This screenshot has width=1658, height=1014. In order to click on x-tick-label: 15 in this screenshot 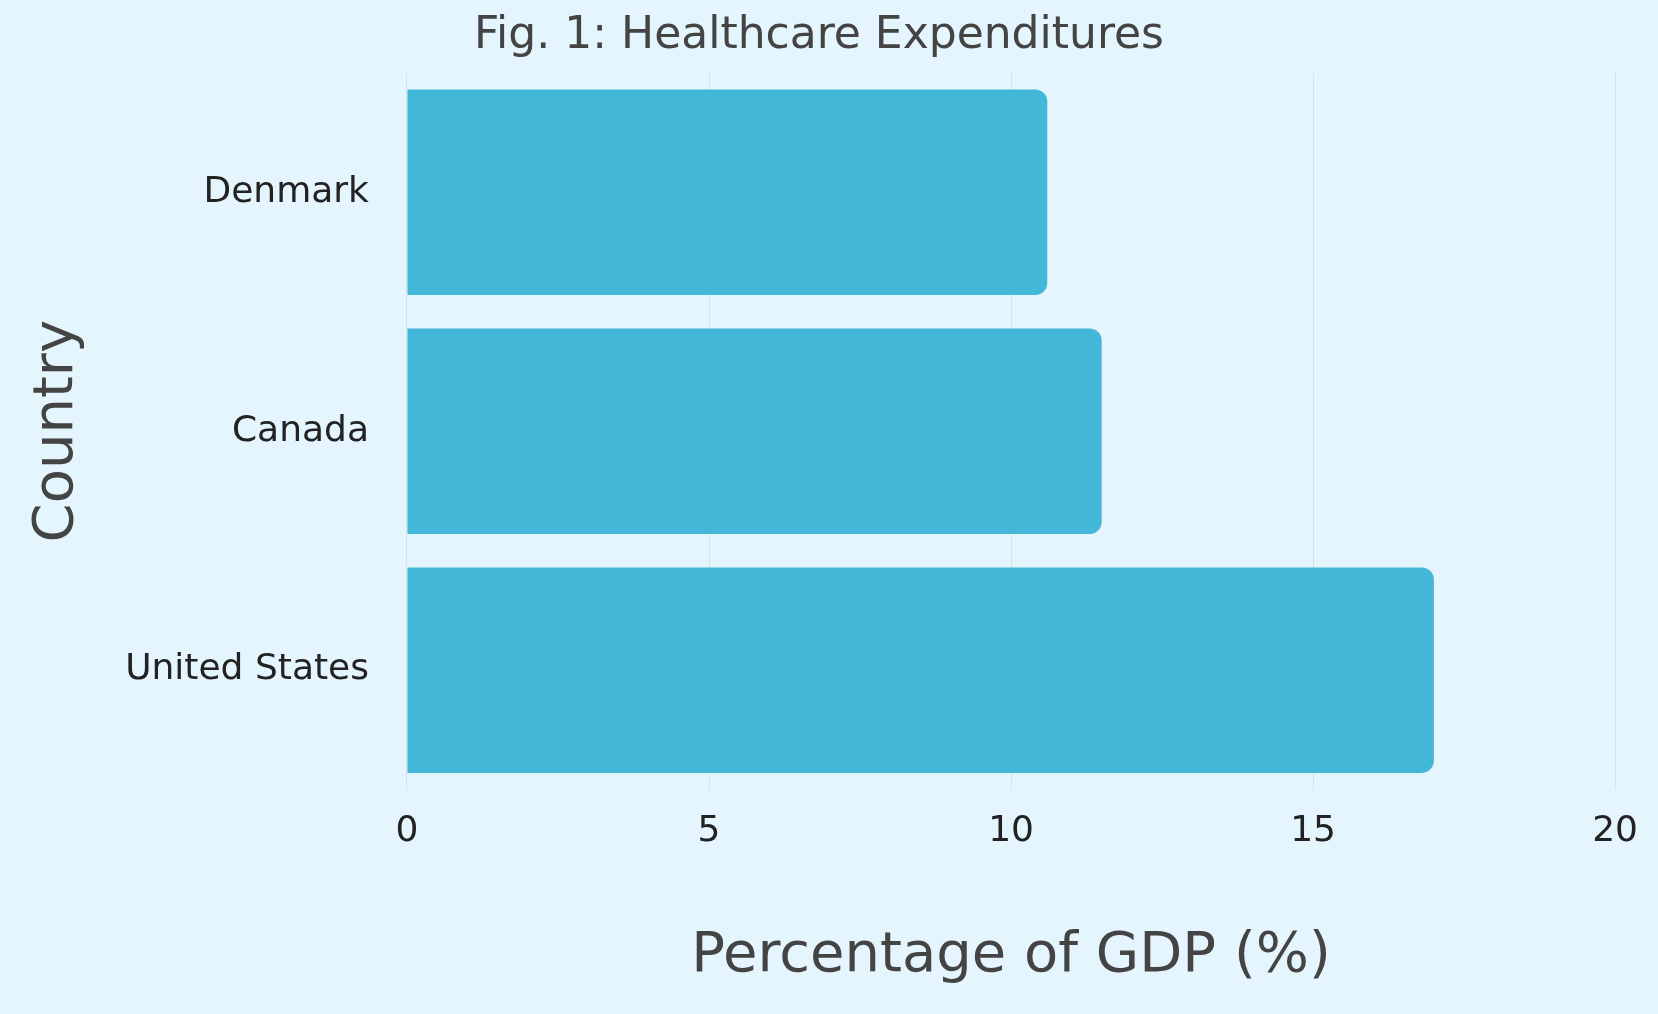, I will do `click(1313, 828)`.